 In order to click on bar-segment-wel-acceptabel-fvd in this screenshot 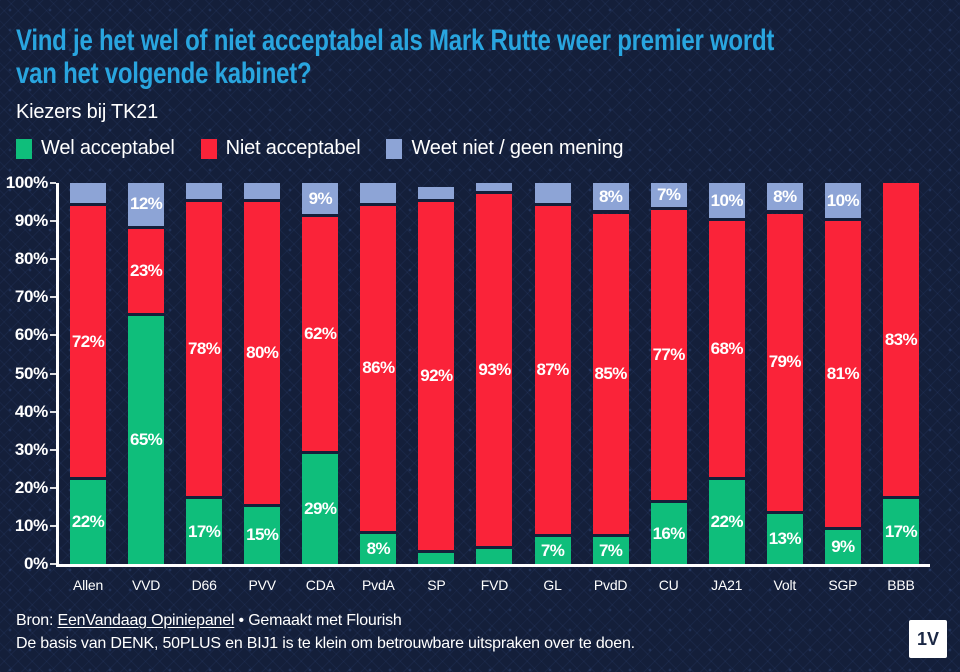, I will do `click(494, 556)`.